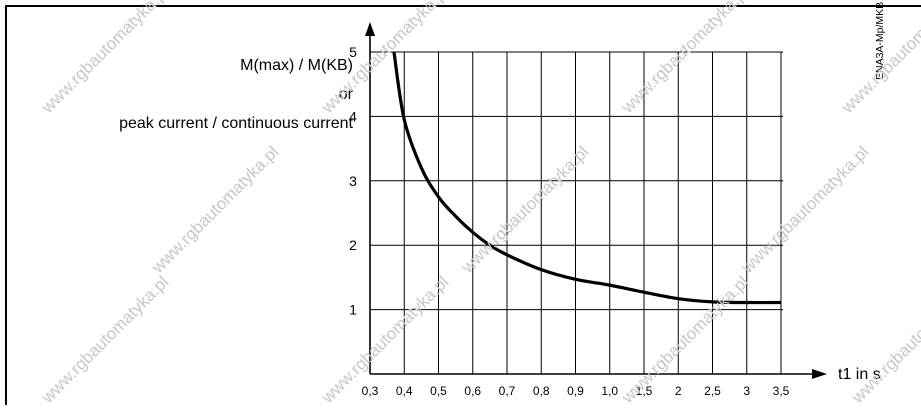  I want to click on y-axis-label-line-1: M(max) / M(KB), so click(296, 65).